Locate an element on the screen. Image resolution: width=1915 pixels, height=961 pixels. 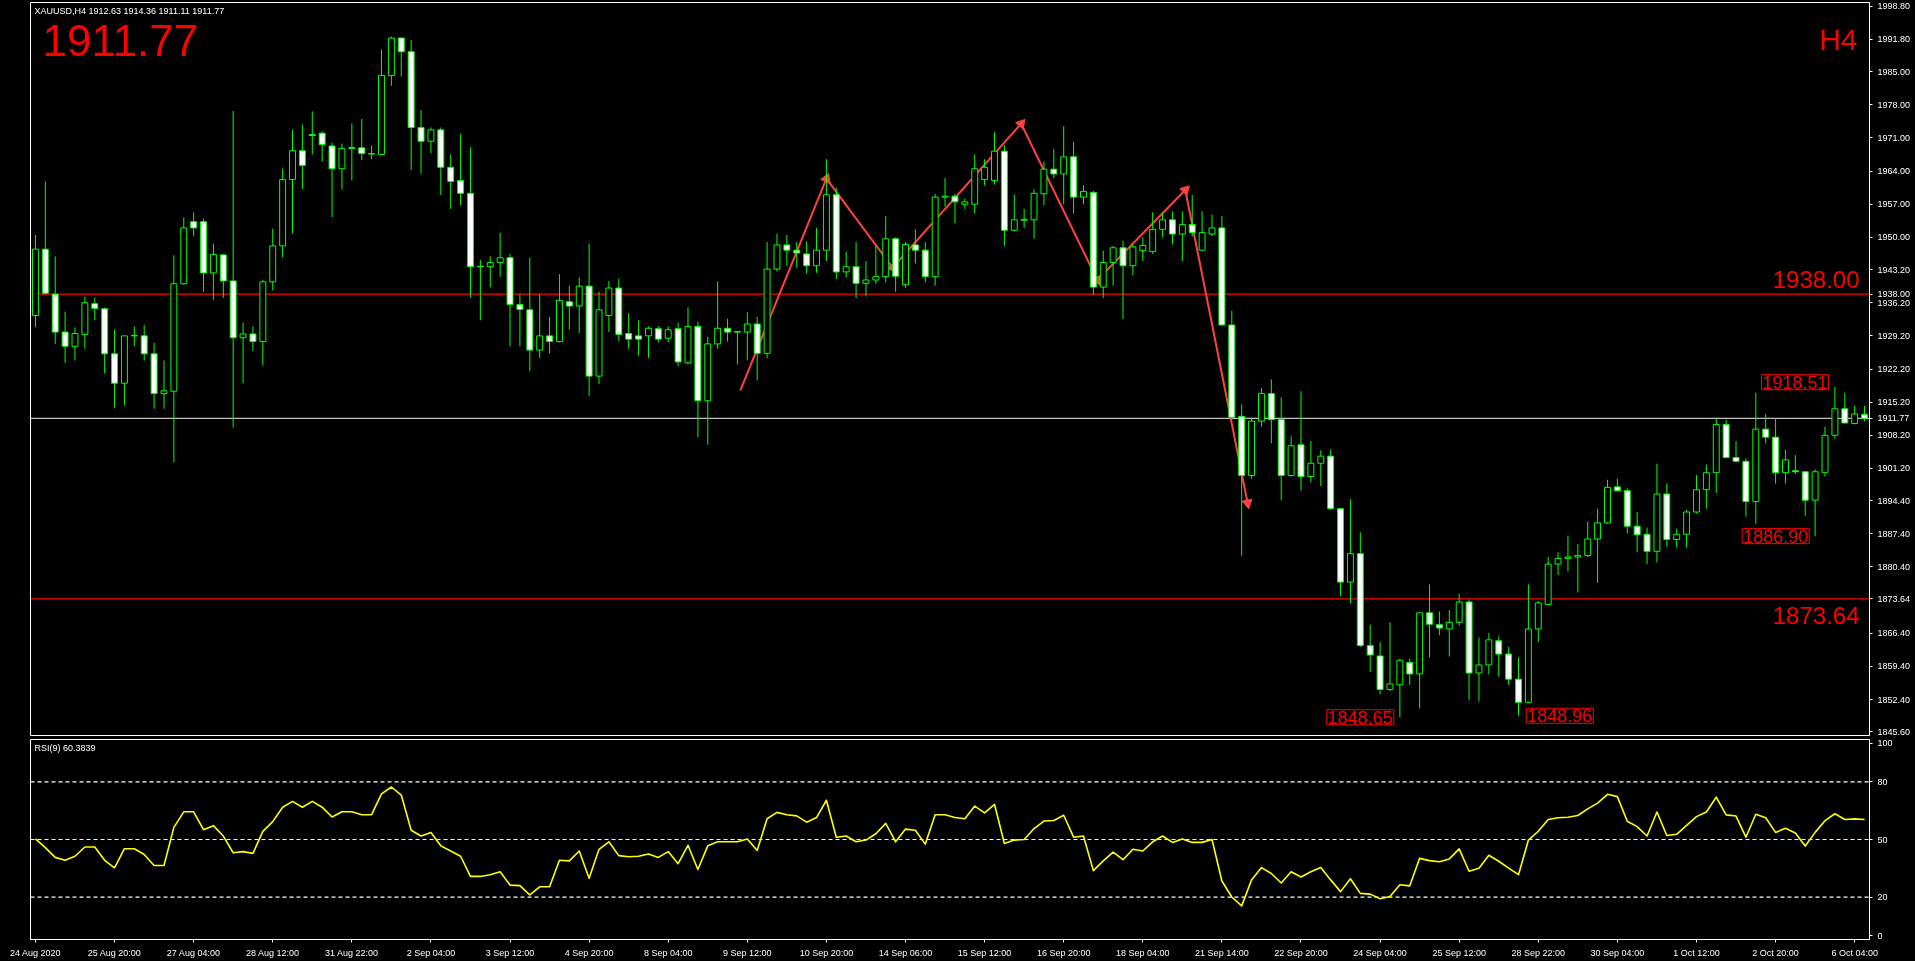
x-tick-label: 9 Sep 12:00 is located at coordinates (747, 952).